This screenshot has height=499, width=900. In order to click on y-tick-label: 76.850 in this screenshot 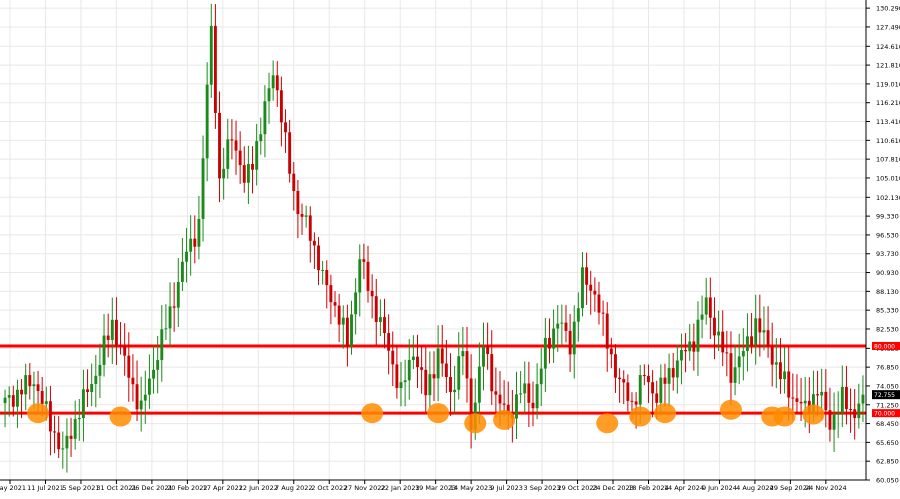, I will do `click(887, 368)`.